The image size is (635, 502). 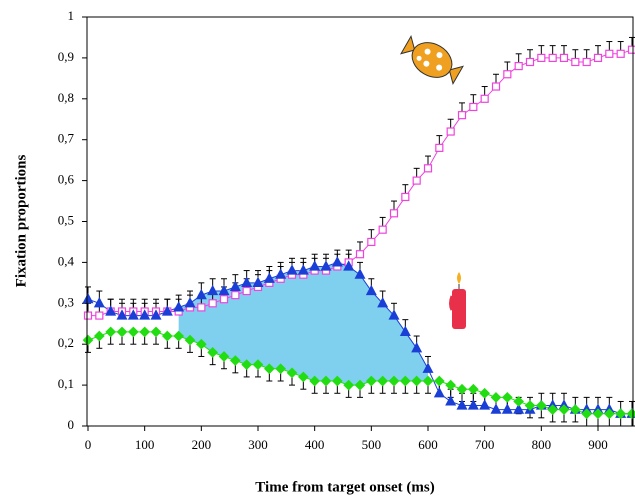 I want to click on x-tick-label: 800, so click(x=542, y=444).